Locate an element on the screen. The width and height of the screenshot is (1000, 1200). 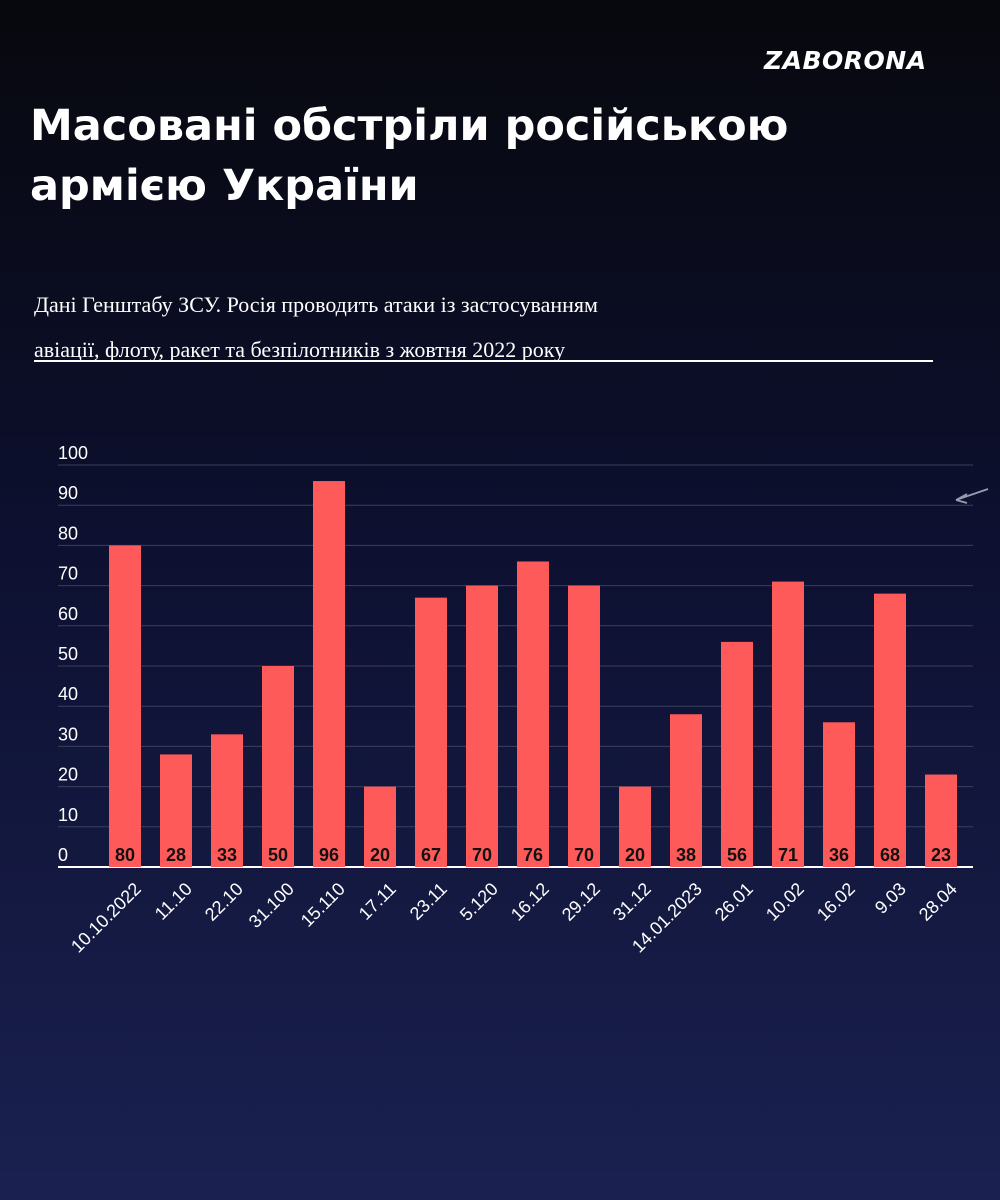
y-tick-label: 100 is located at coordinates (73, 453).